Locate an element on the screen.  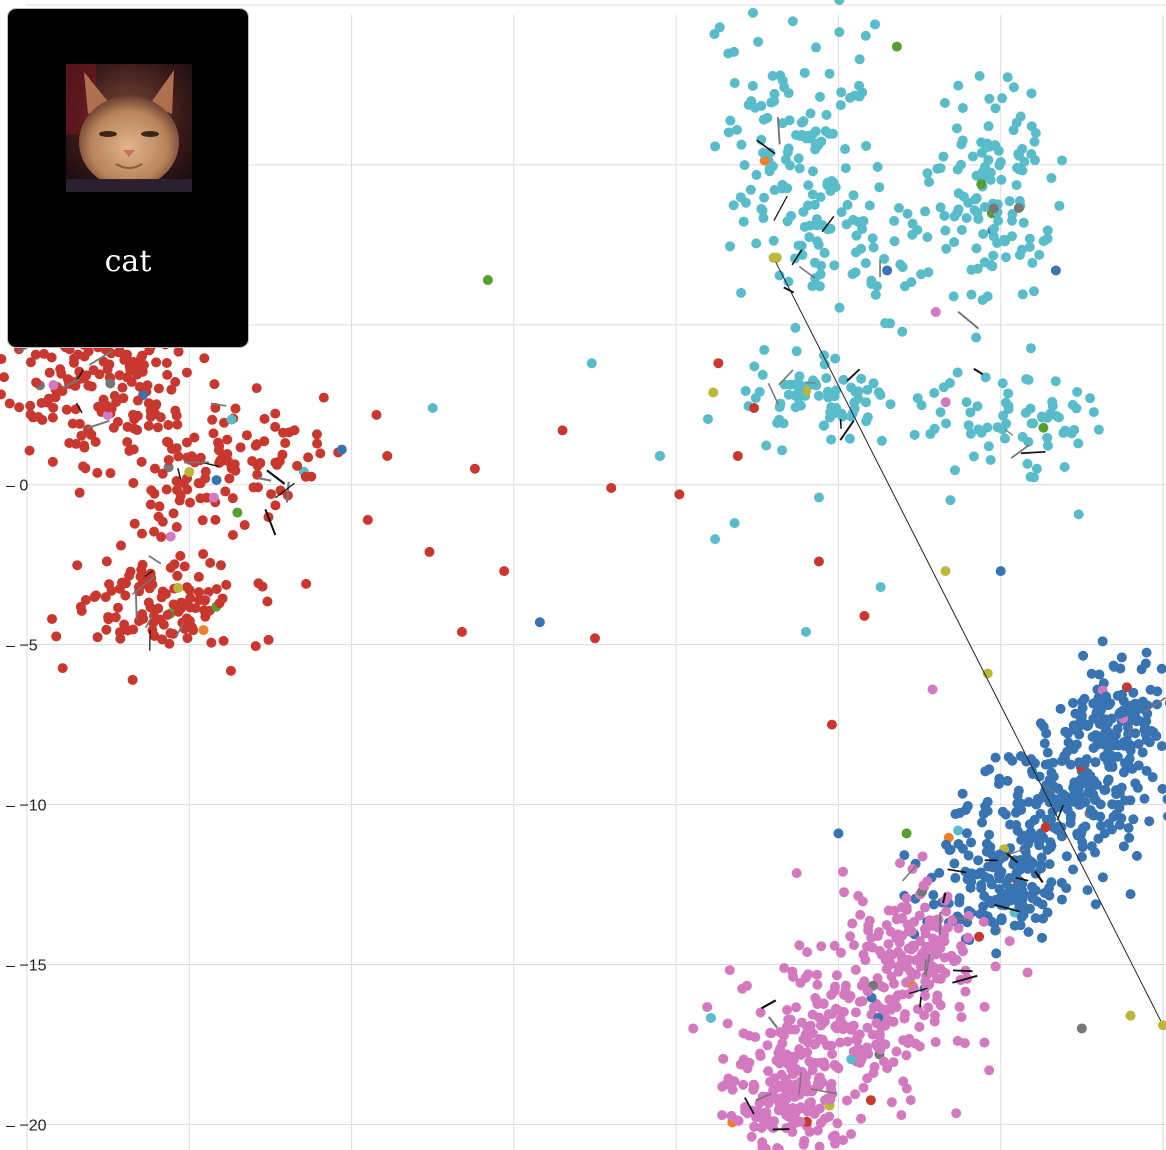
y-tick-label: – 0 is located at coordinates (17, 486).